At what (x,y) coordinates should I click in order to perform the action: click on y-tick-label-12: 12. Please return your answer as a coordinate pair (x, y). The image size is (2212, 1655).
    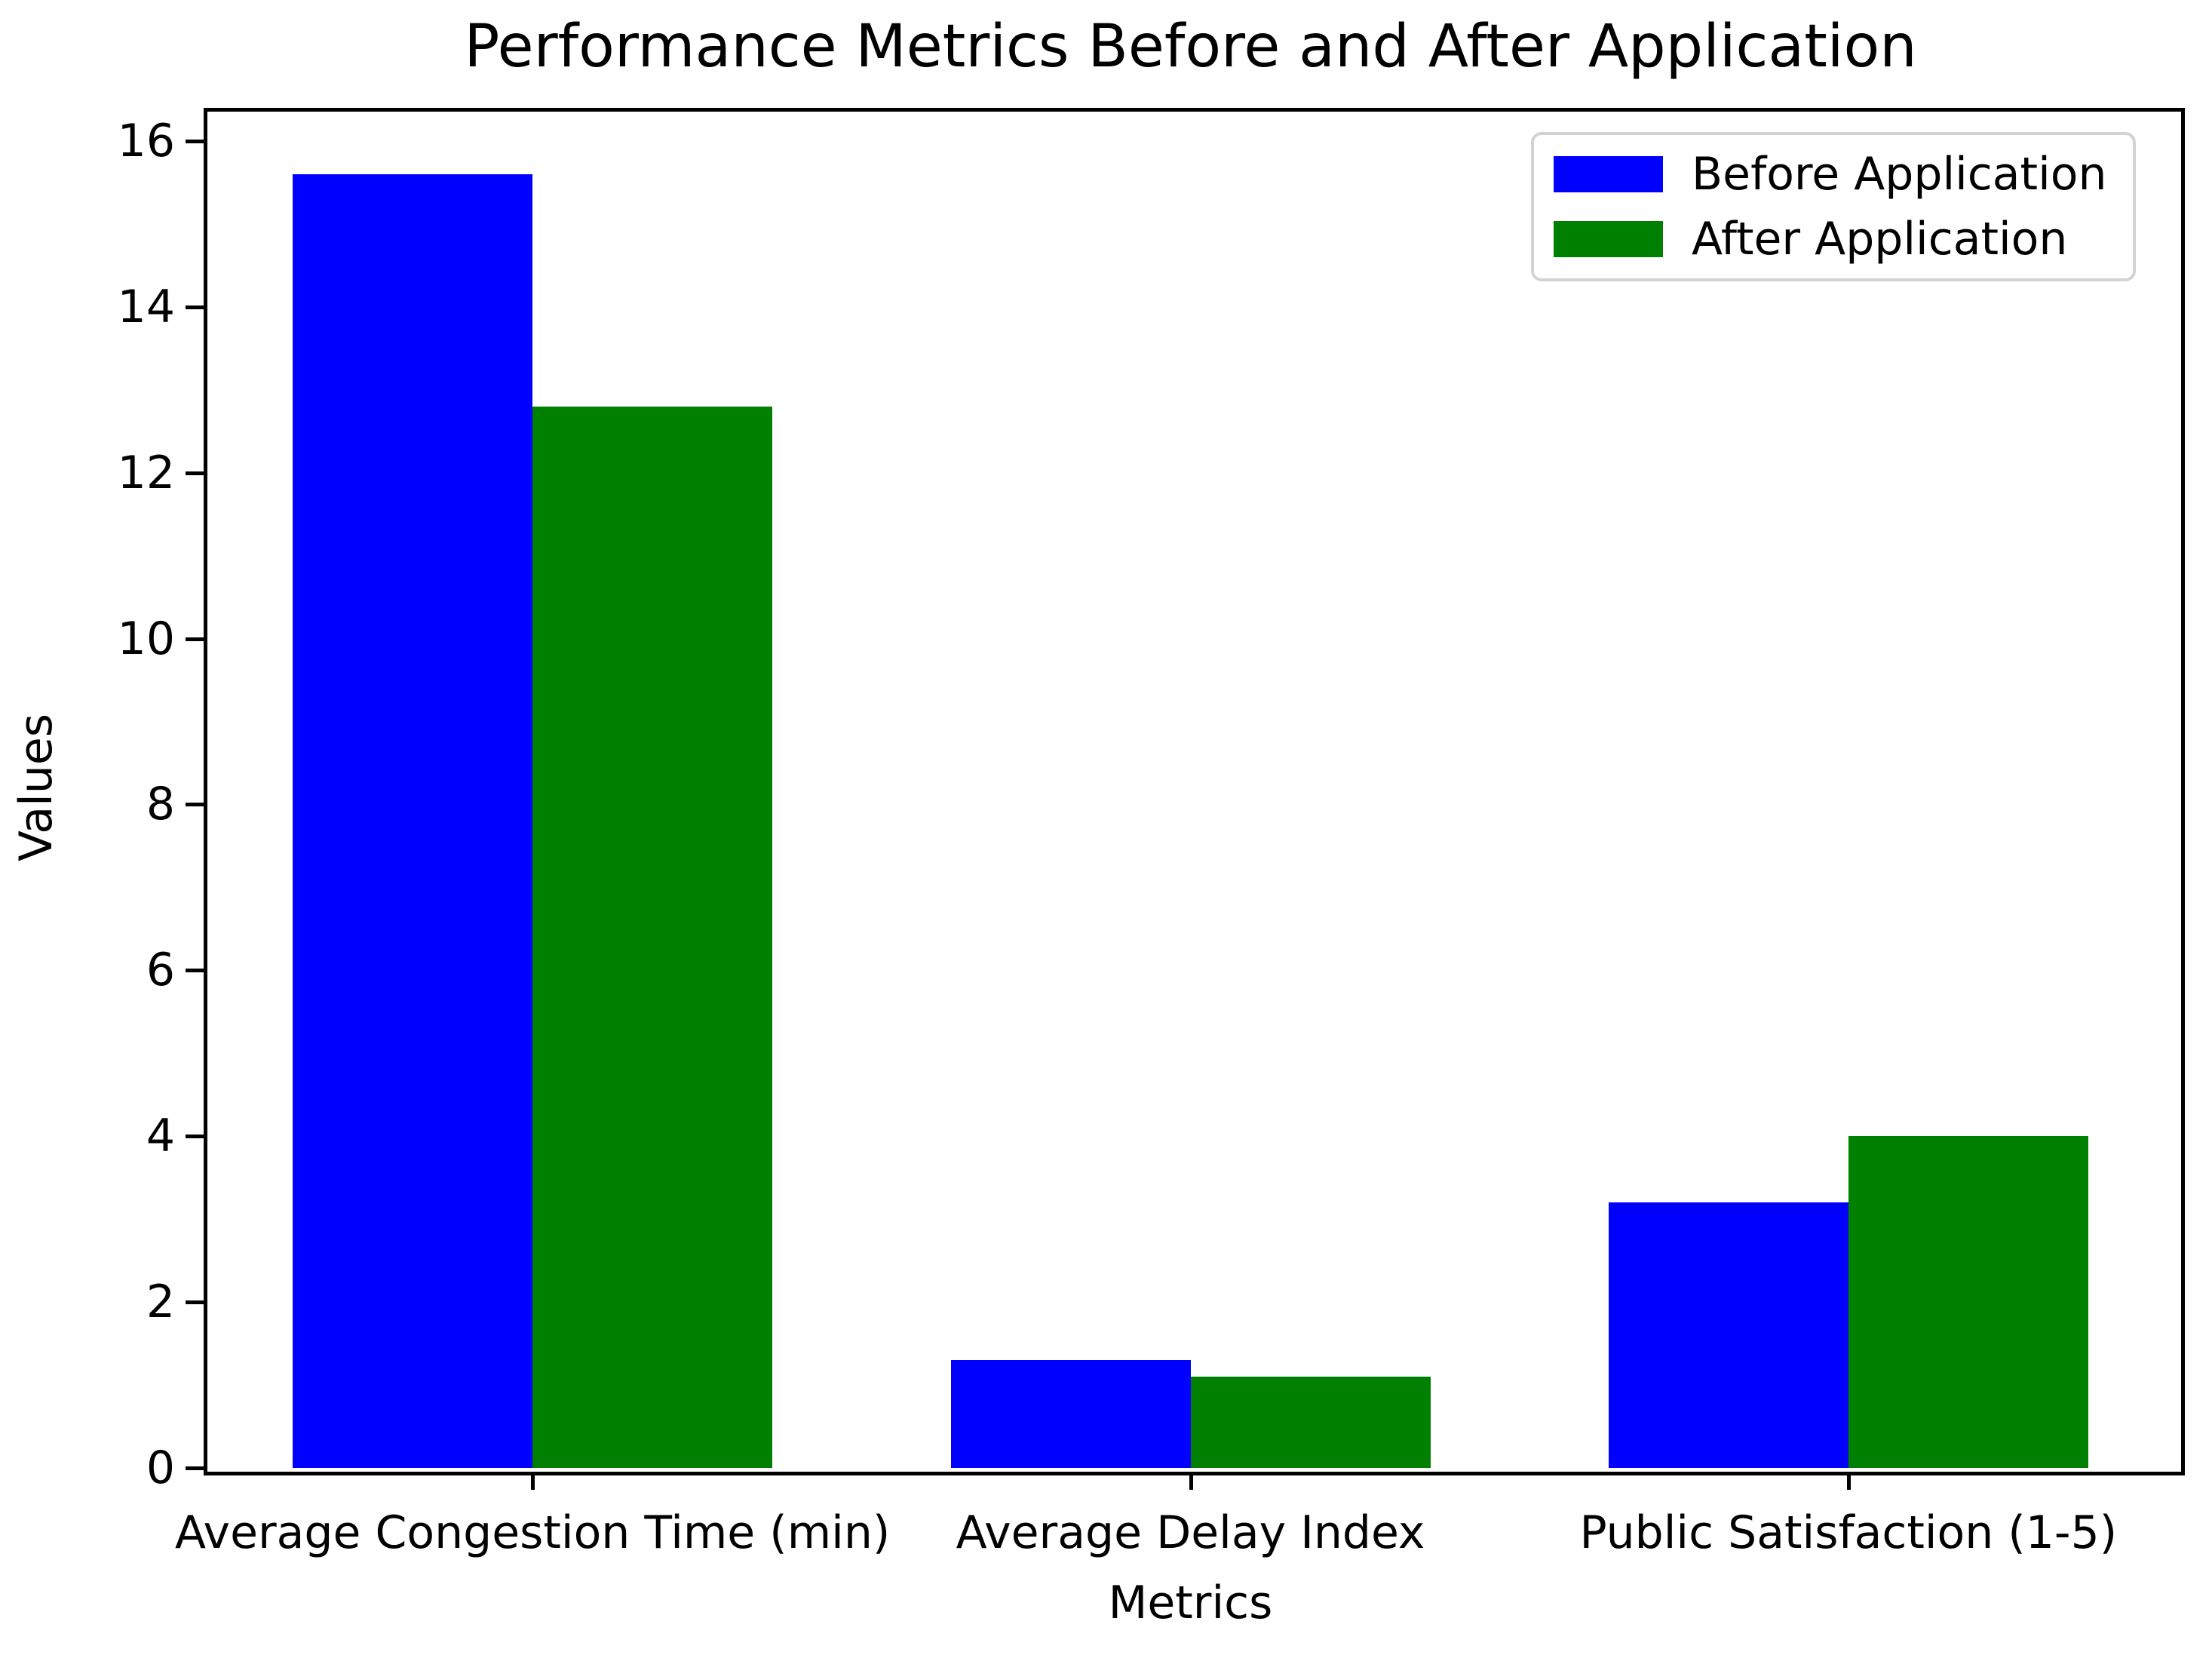
    Looking at the image, I should click on (146, 473).